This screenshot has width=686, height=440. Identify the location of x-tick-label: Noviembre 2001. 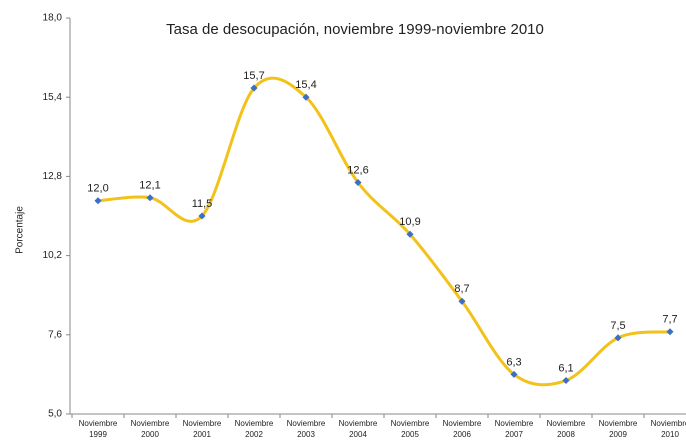
(202, 429).